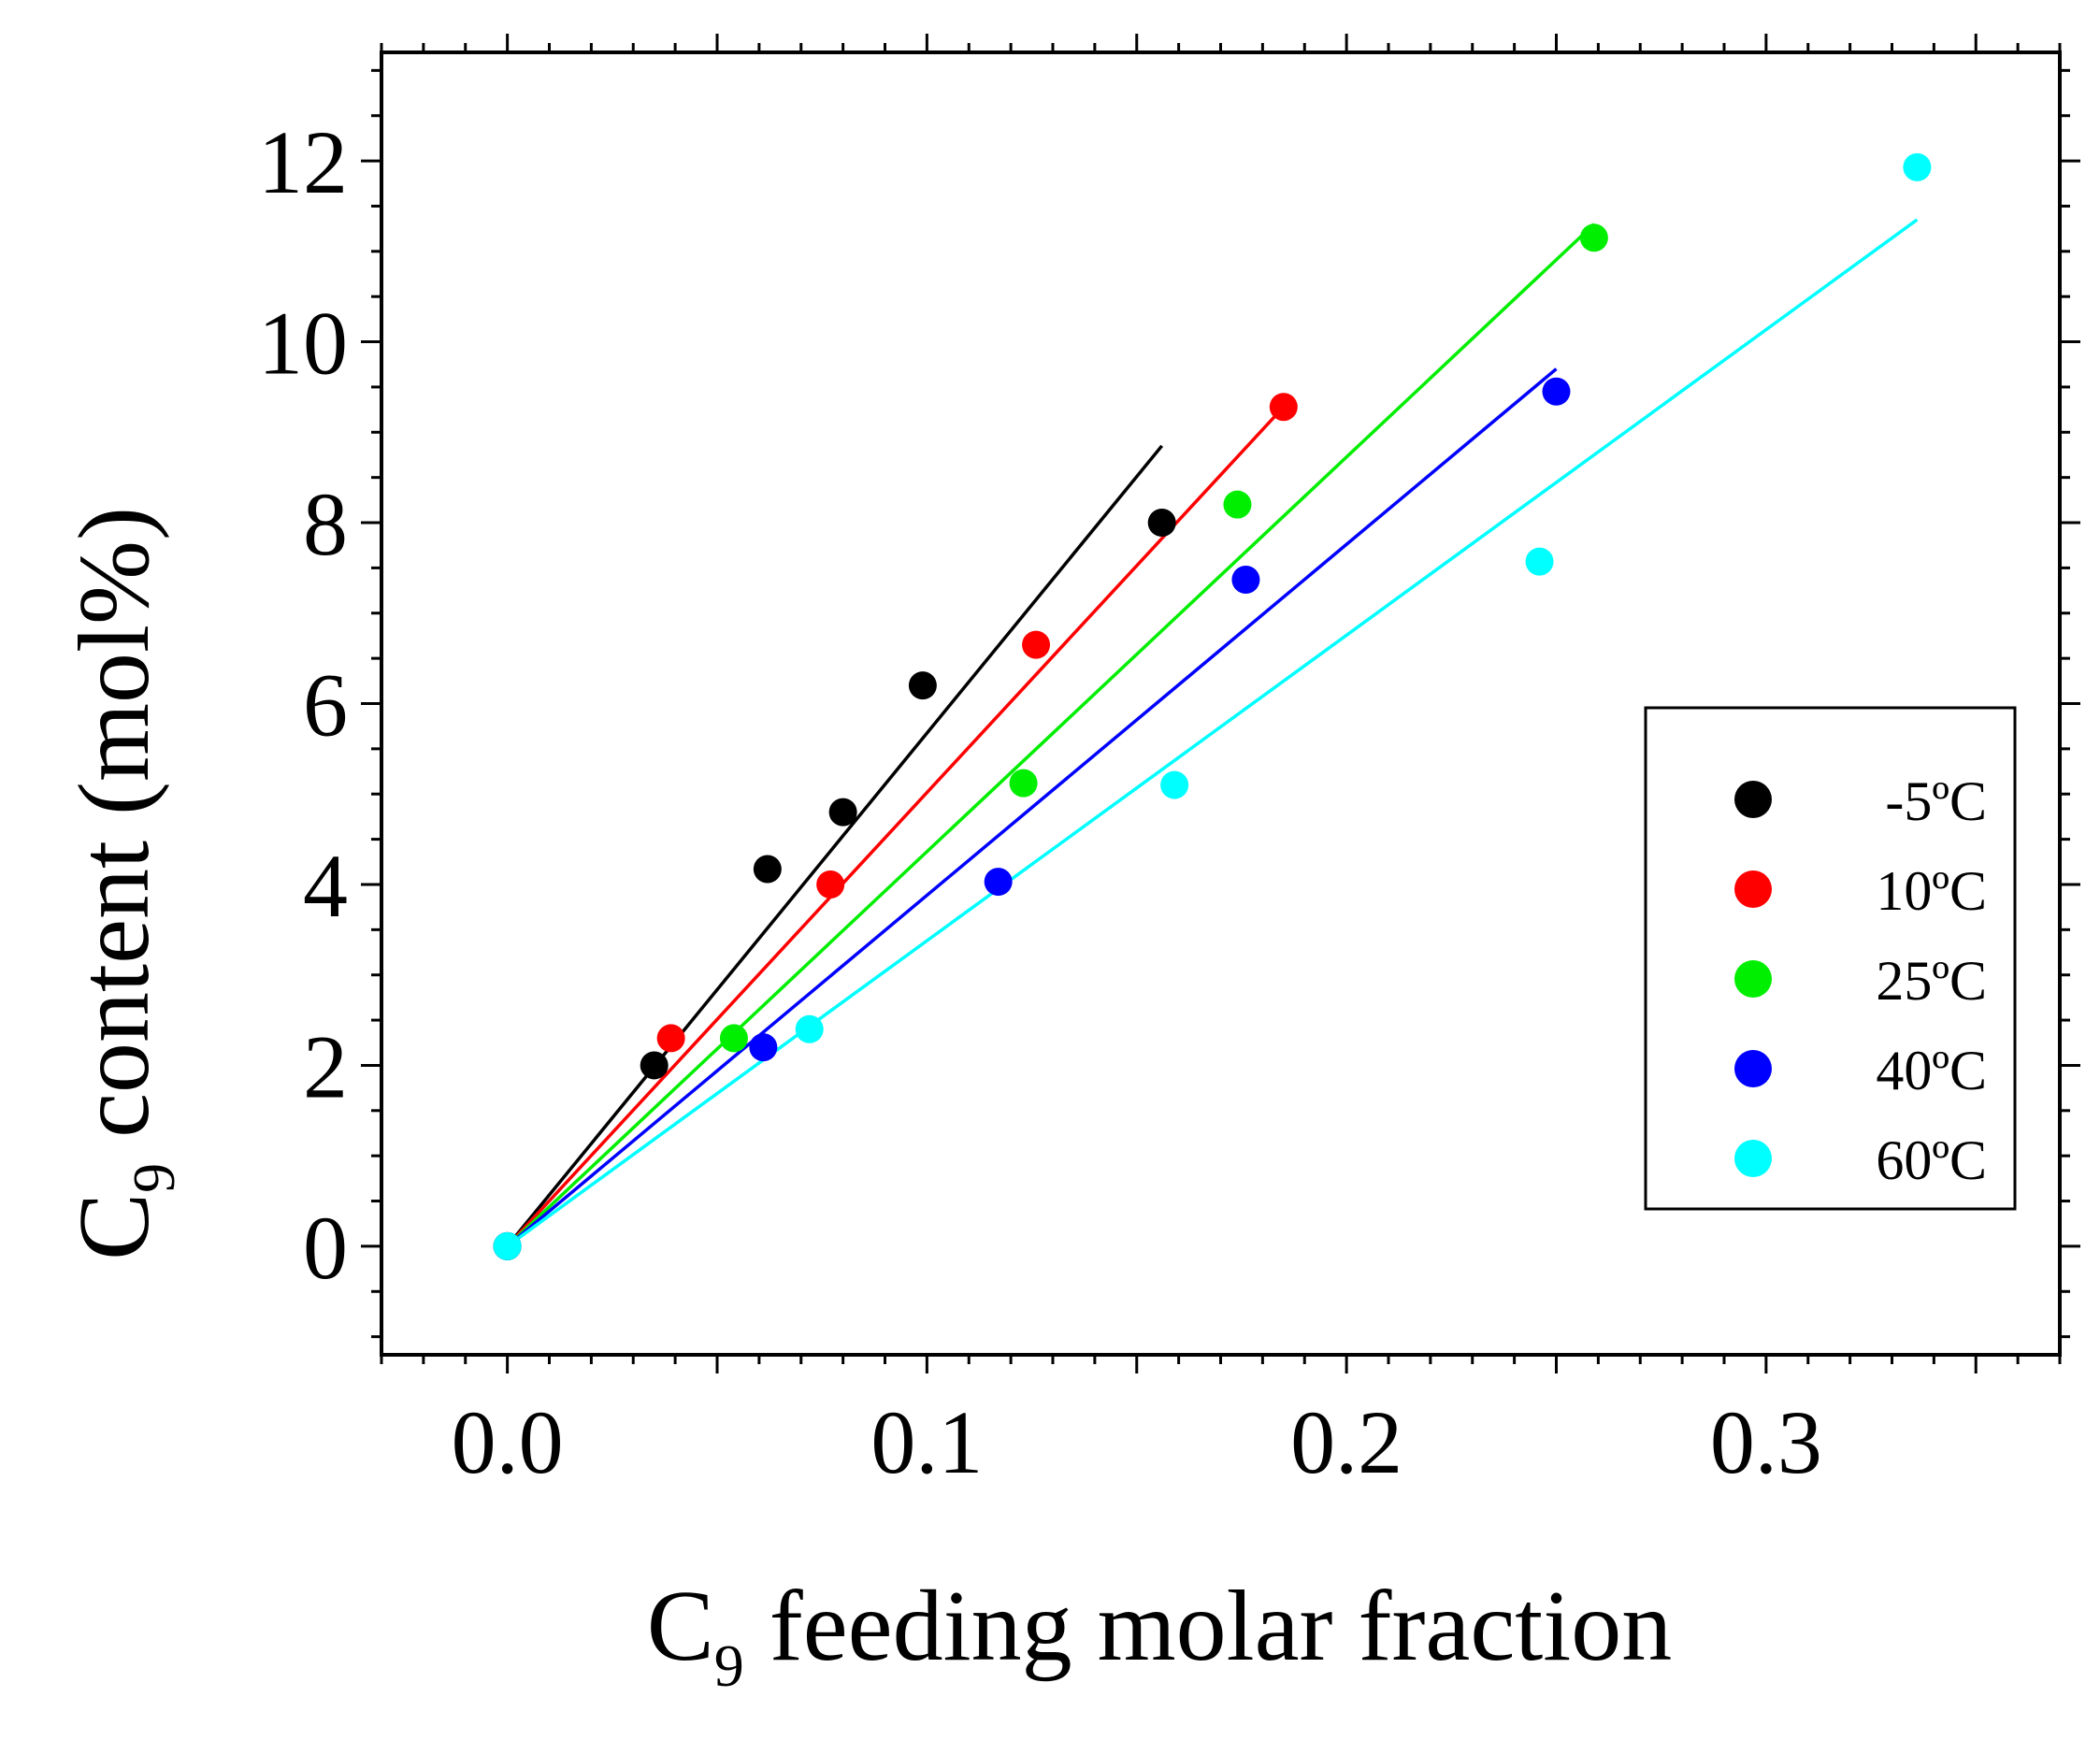  I want to click on x-axis-label-prefix: C, so click(680, 1626).